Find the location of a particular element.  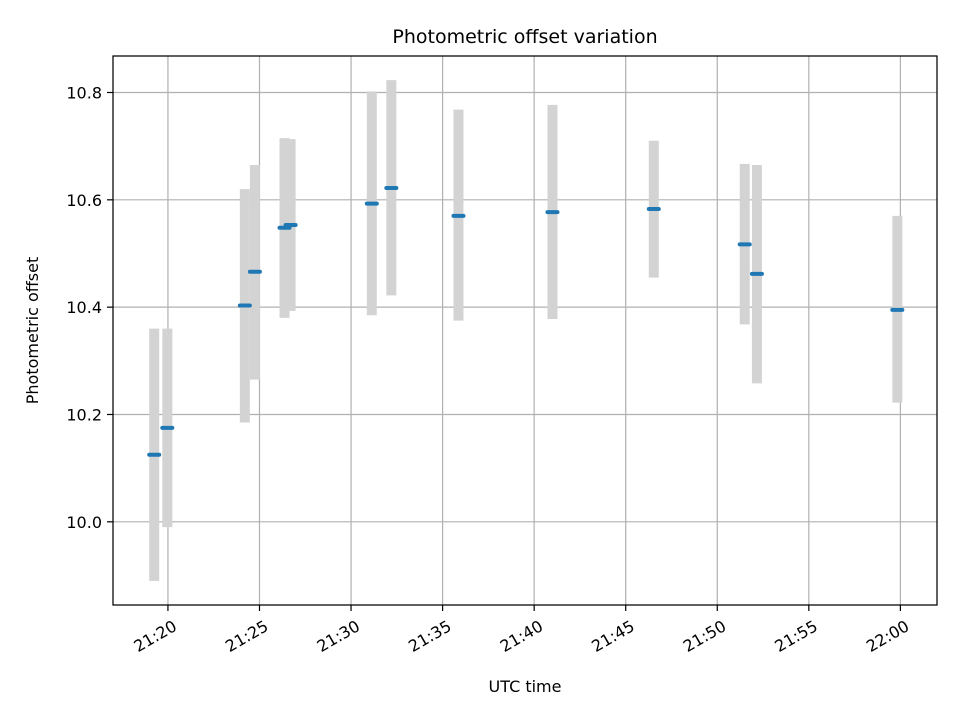

chart-title: Photometric offset variation is located at coordinates (524, 37).